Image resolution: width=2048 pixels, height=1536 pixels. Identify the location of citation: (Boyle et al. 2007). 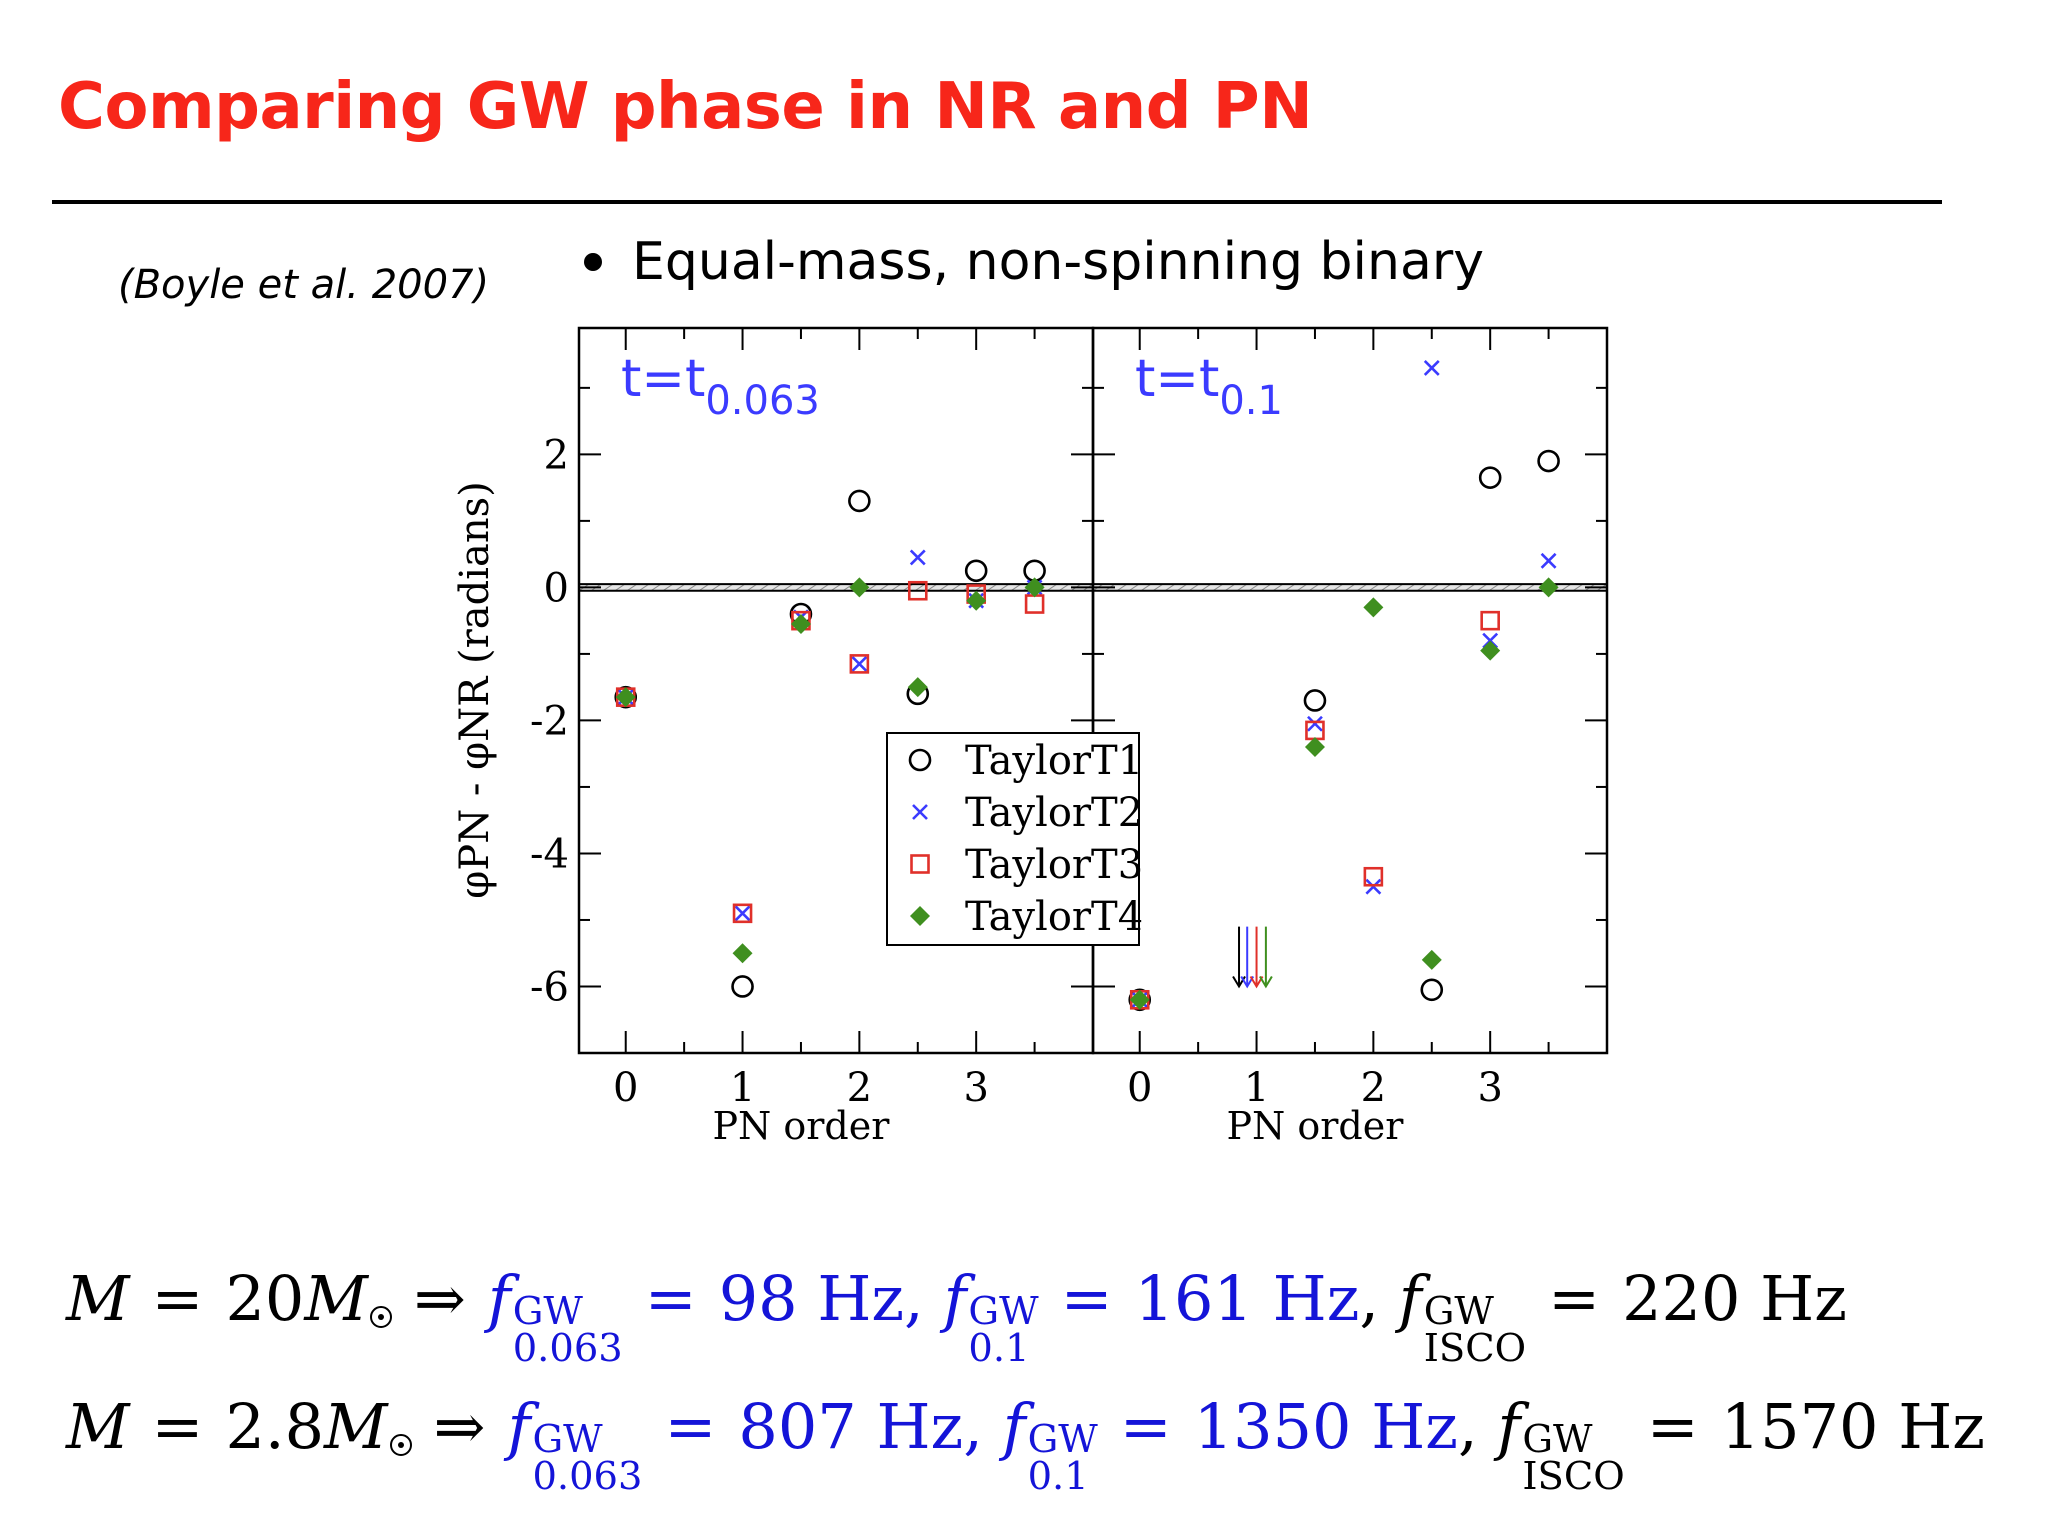
(304, 285).